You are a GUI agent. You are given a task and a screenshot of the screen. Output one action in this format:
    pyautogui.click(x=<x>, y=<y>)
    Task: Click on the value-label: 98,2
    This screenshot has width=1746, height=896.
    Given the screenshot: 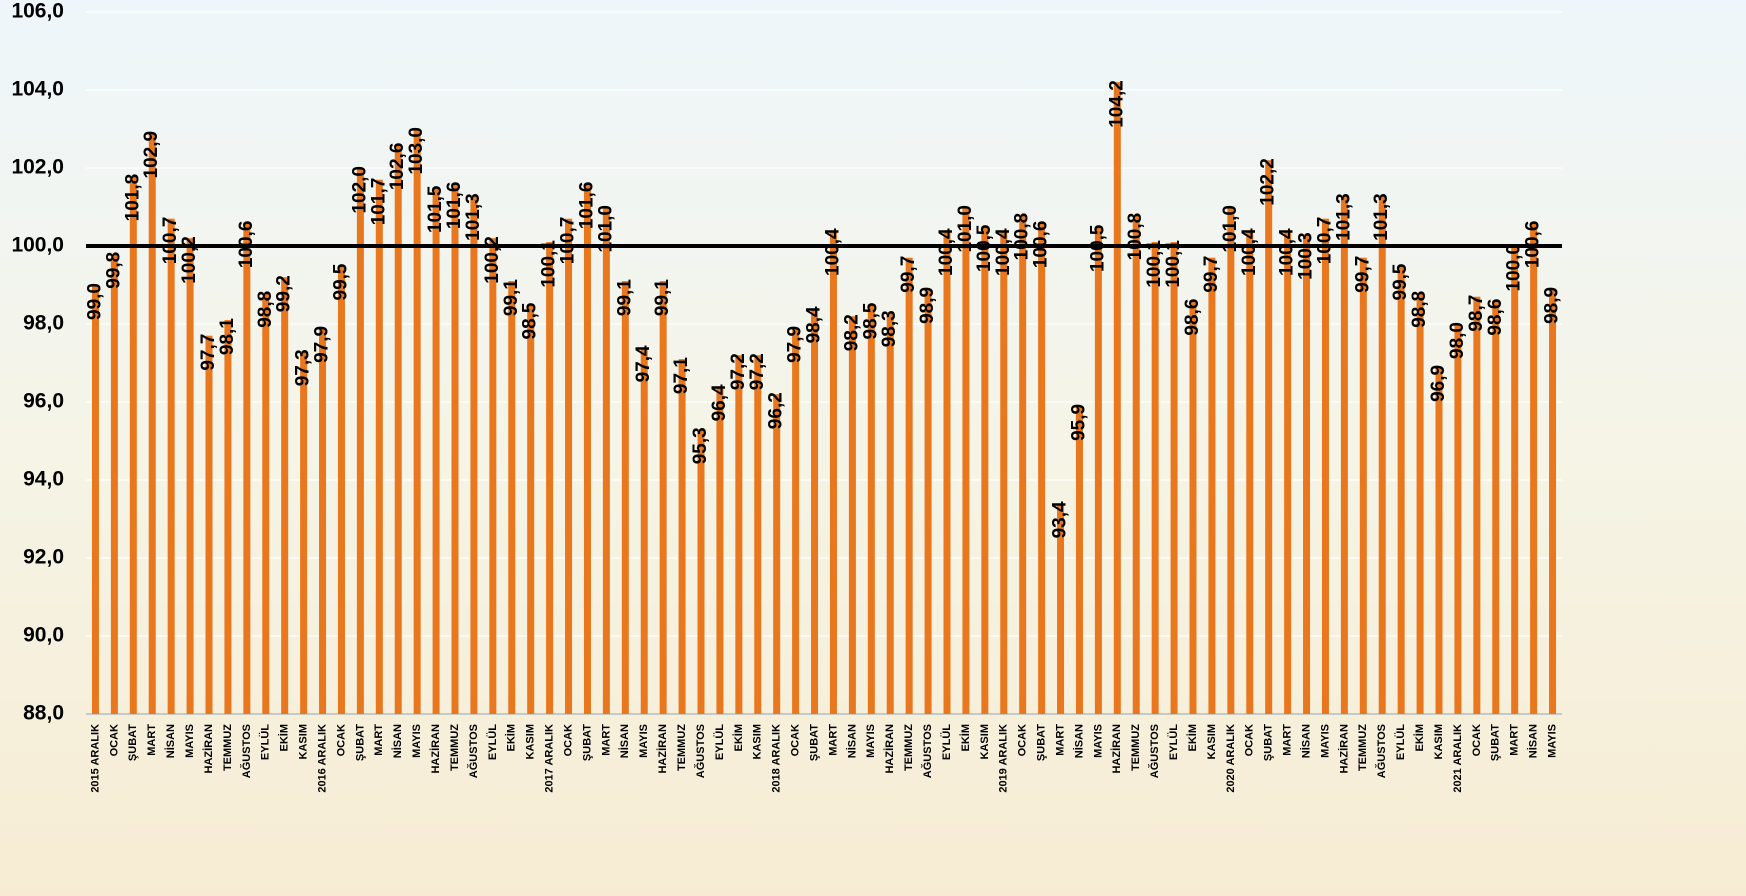 What is the action you would take?
    pyautogui.click(x=851, y=332)
    